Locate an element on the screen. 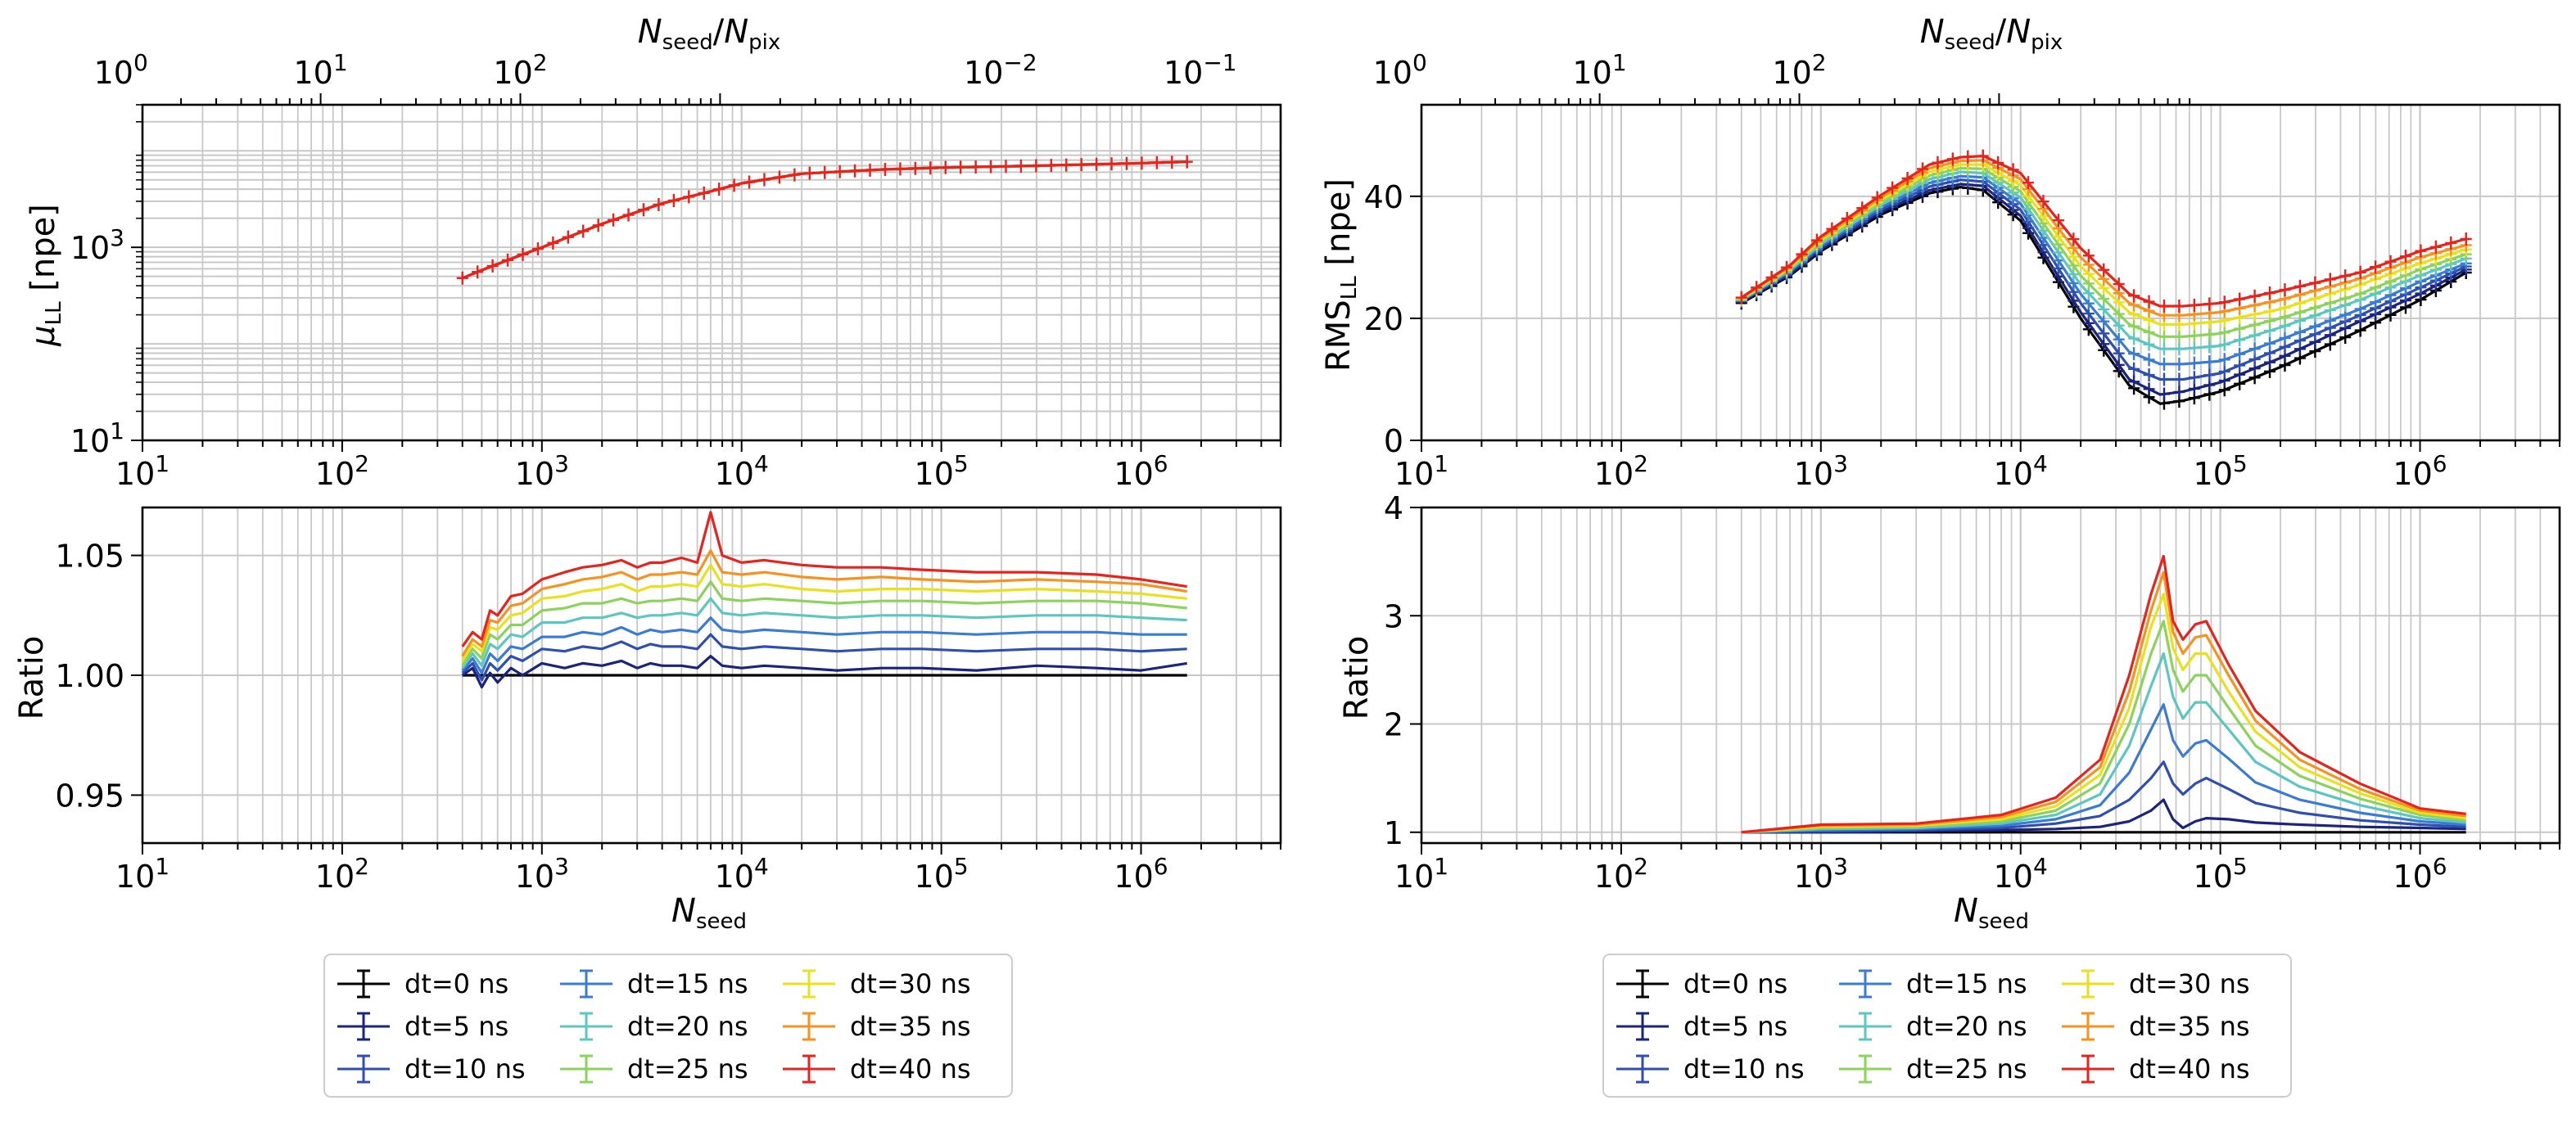 This screenshot has width=2576, height=1123. y-tick-label: 1.05 is located at coordinates (89, 557).